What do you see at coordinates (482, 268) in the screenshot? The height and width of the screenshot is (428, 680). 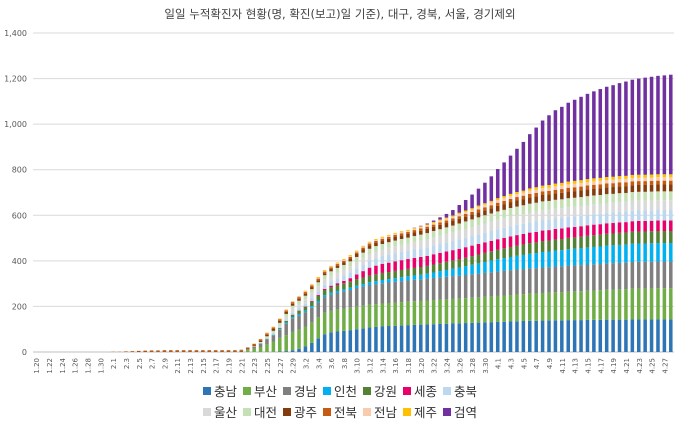 I see `series-세종` at bounding box center [482, 268].